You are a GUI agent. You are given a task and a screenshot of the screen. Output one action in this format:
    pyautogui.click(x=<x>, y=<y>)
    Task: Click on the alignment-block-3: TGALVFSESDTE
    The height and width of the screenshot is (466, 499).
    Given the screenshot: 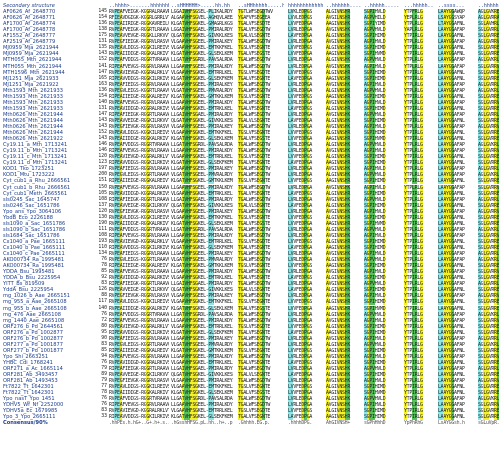 What is the action you would take?
    pyautogui.click(x=254, y=24)
    